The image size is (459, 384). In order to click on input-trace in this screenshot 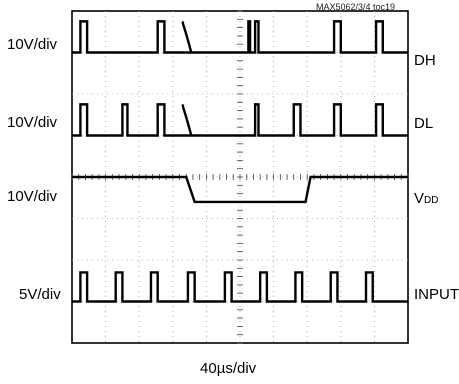, I will do `click(240, 287)`.